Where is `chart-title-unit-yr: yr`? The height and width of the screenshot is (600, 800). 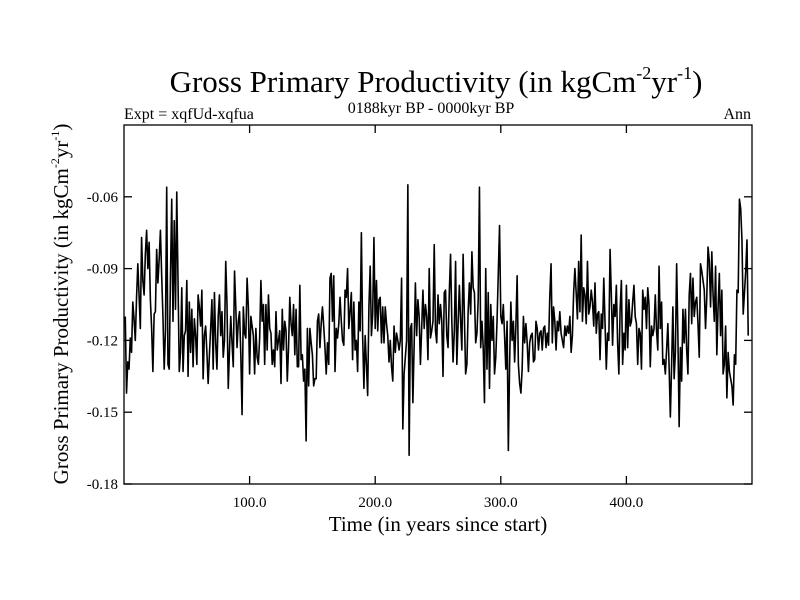
chart-title-unit-yr: yr is located at coordinates (664, 81).